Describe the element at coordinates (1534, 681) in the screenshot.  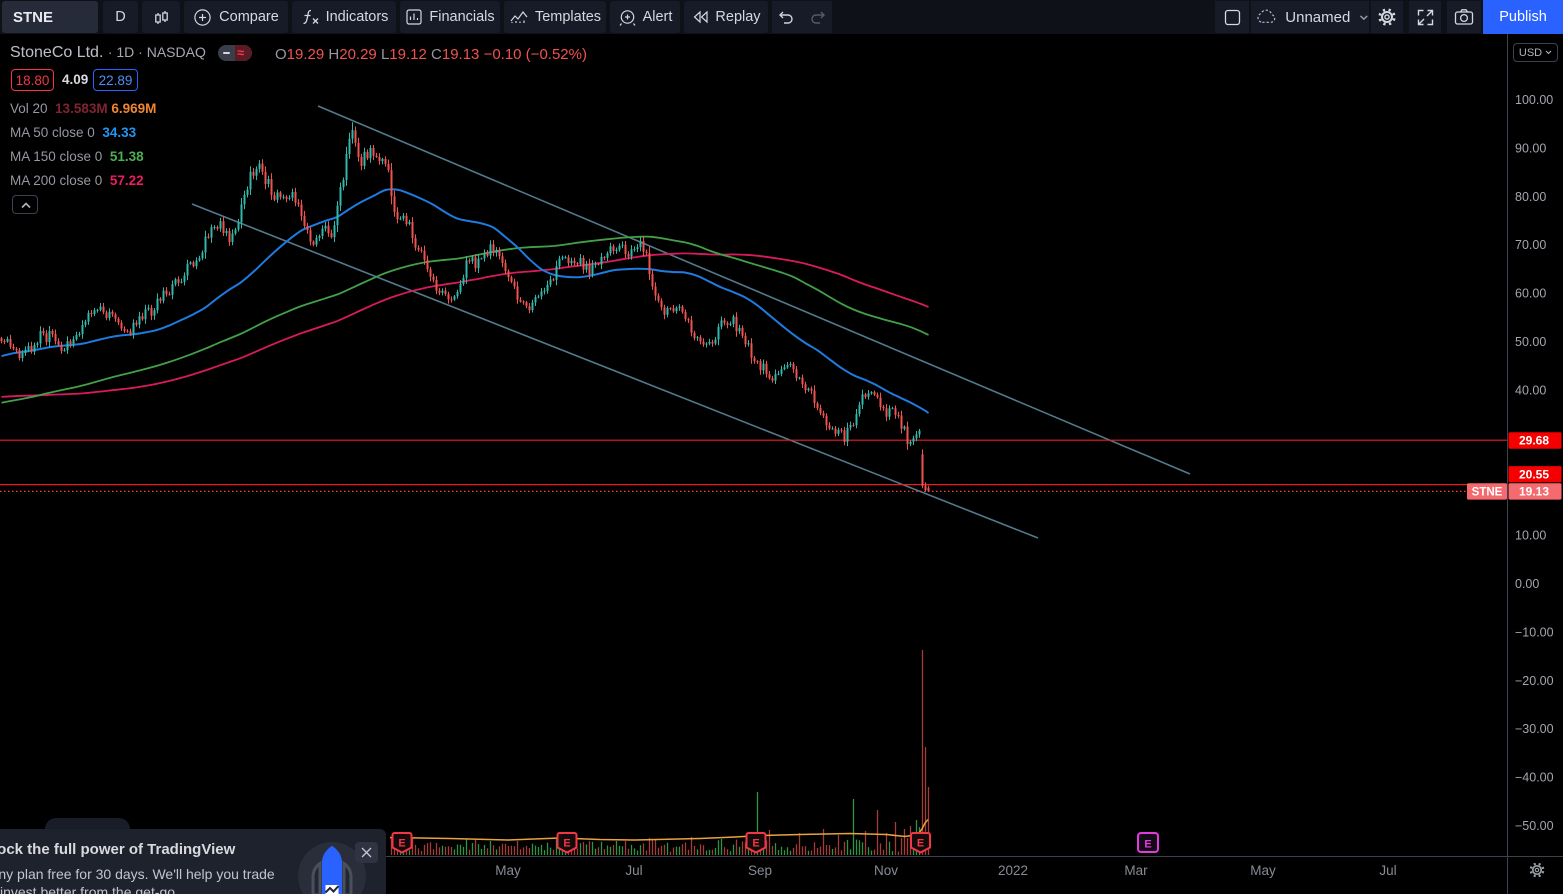
I see `svg-text: −20.00` at that location.